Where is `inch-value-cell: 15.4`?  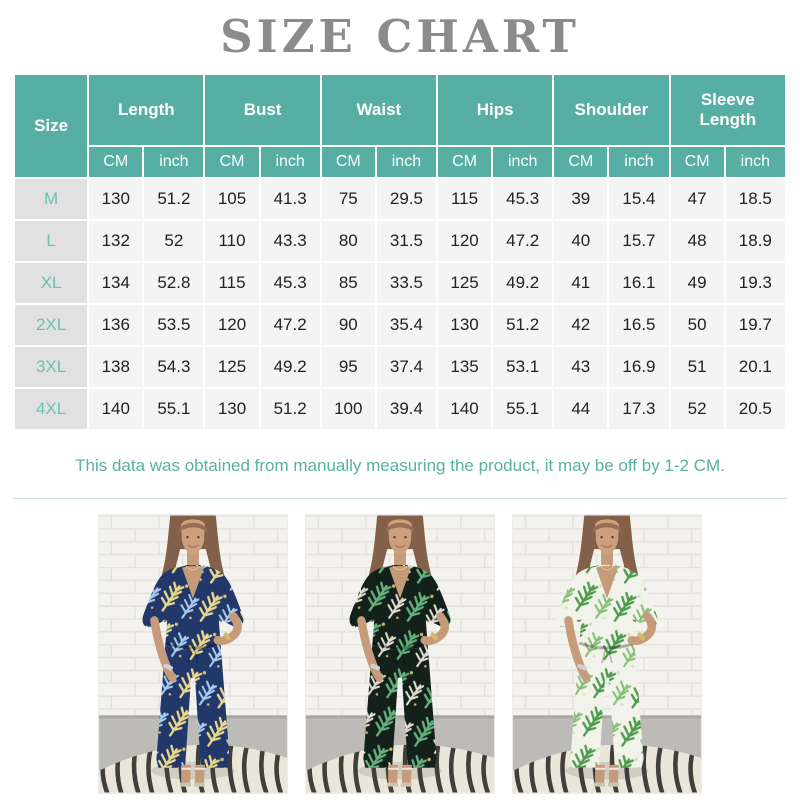
inch-value-cell: 15.4 is located at coordinates (639, 199).